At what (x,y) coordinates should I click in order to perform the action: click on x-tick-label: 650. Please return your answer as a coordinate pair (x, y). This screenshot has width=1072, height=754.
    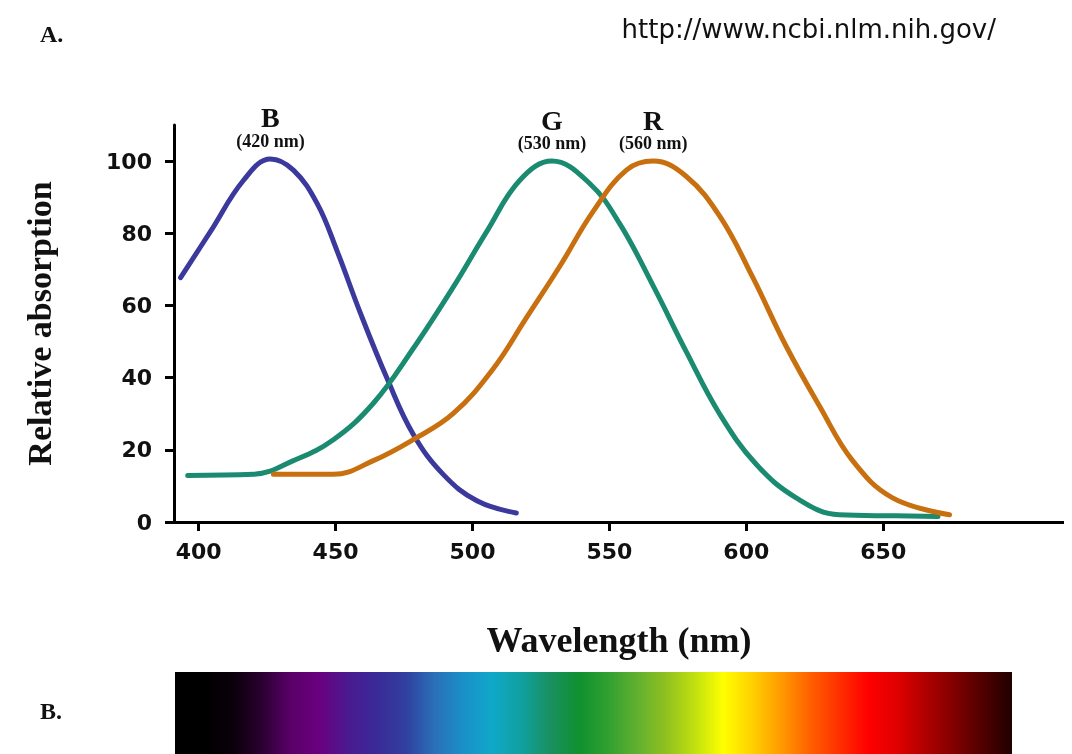
    Looking at the image, I should click on (883, 551).